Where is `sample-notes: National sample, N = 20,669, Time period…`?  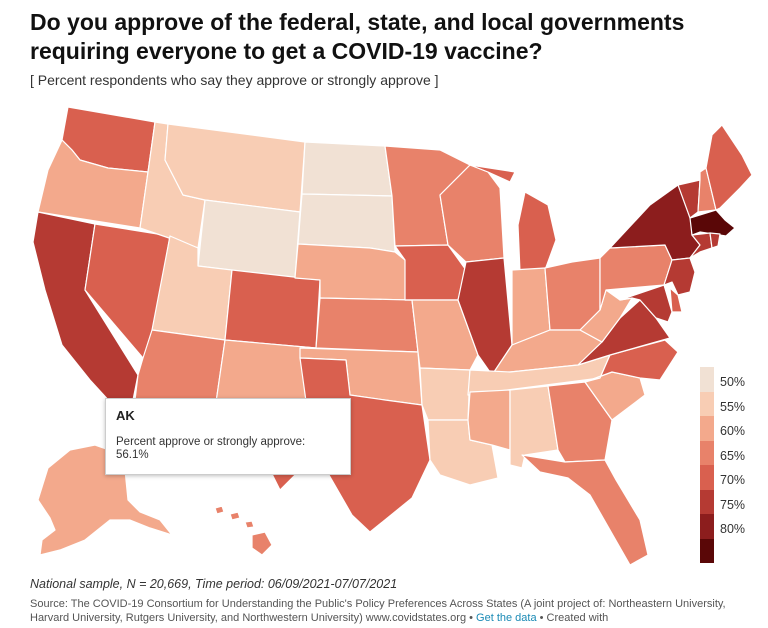
sample-notes: National sample, N = 20,669, Time period… is located at coordinates (214, 584).